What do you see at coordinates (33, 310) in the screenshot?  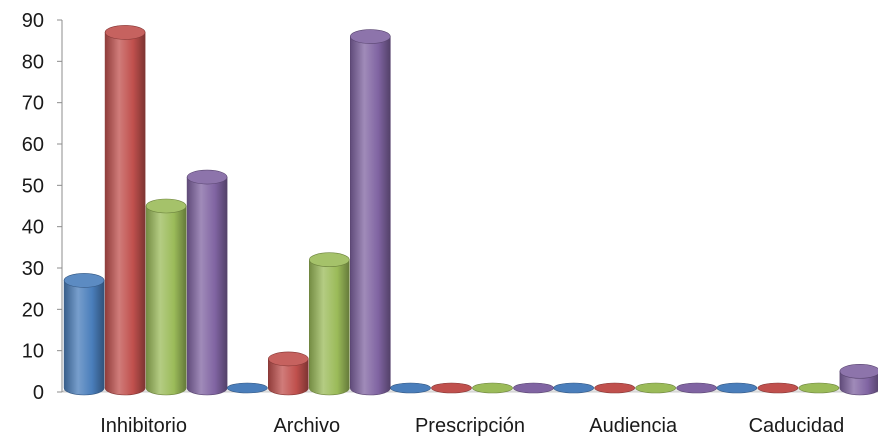 I see `y-tick-label: 20` at bounding box center [33, 310].